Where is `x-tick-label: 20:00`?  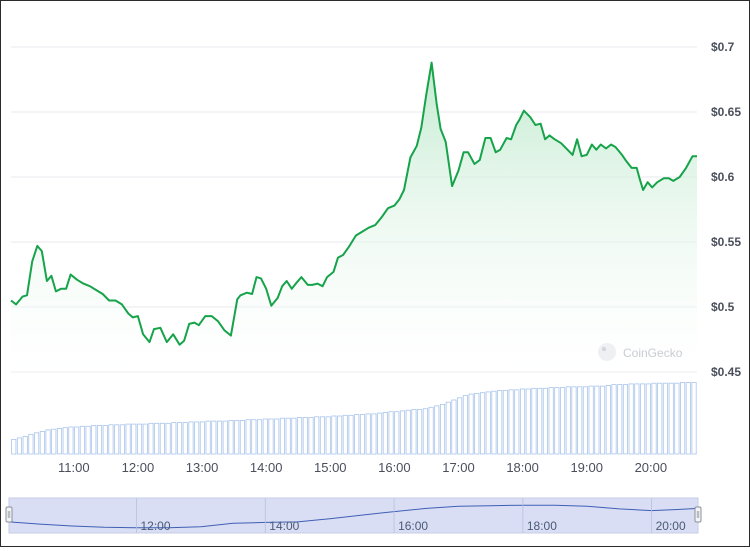 x-tick-label: 20:00 is located at coordinates (651, 467).